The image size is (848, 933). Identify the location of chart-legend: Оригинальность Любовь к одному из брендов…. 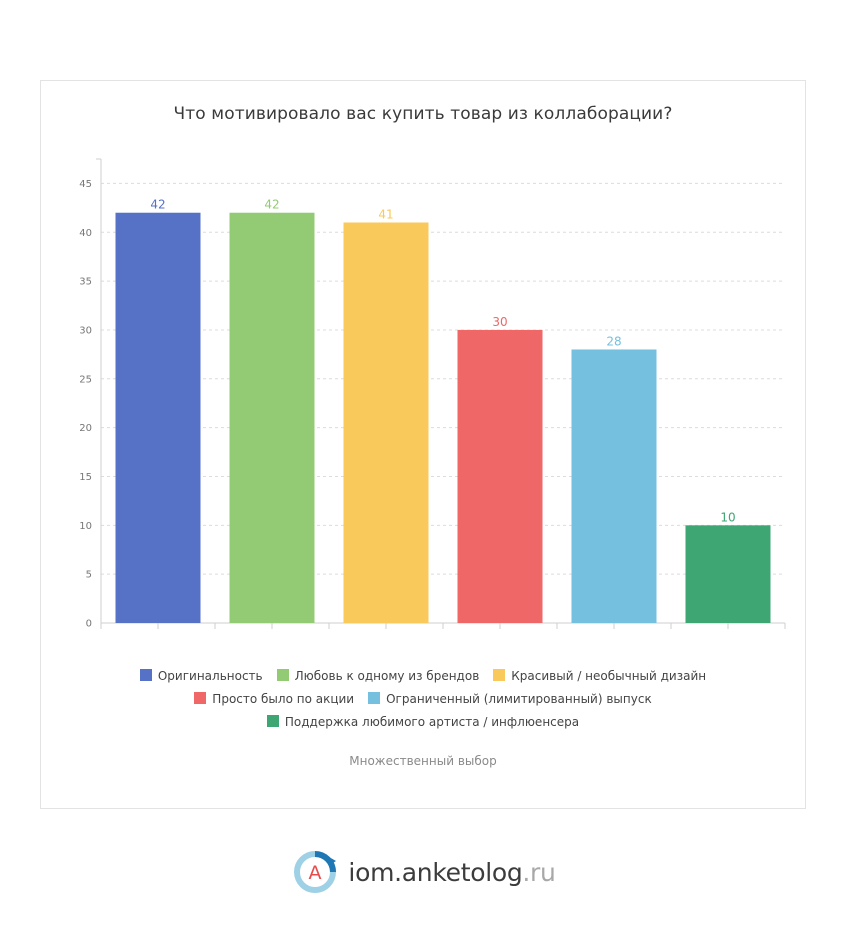
(423, 699).